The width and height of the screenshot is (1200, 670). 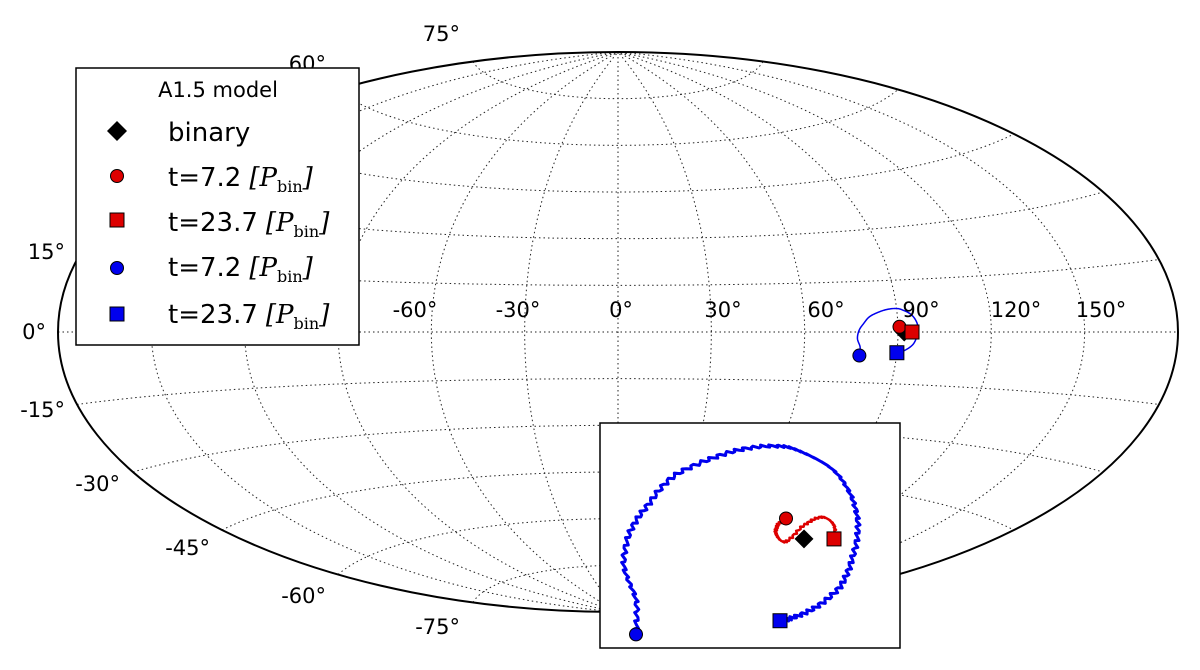 What do you see at coordinates (117, 268) in the screenshot?
I see `legend-marker-blue-circle` at bounding box center [117, 268].